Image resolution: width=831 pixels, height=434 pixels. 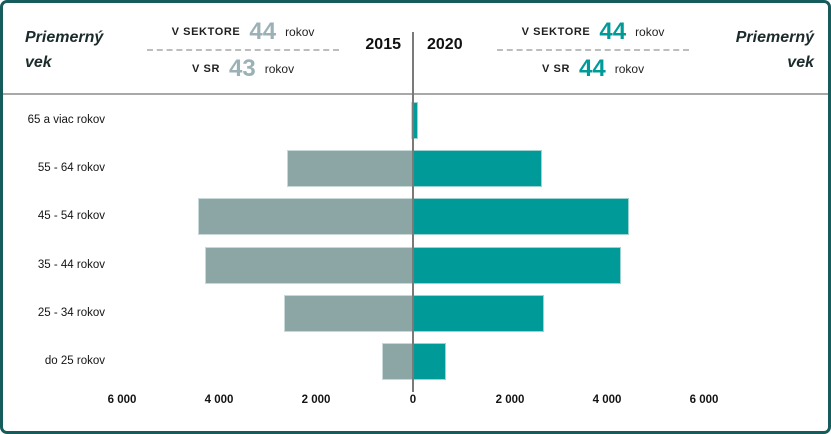 What do you see at coordinates (38, 62) in the screenshot?
I see `left-axis-title-line2: vek` at bounding box center [38, 62].